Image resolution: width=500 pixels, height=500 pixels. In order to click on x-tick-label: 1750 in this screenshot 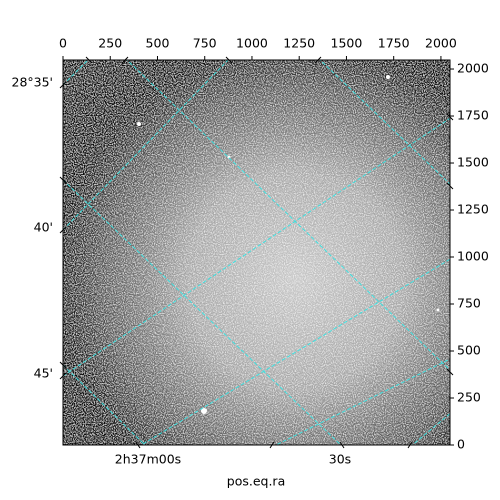, I will do `click(394, 43)`.